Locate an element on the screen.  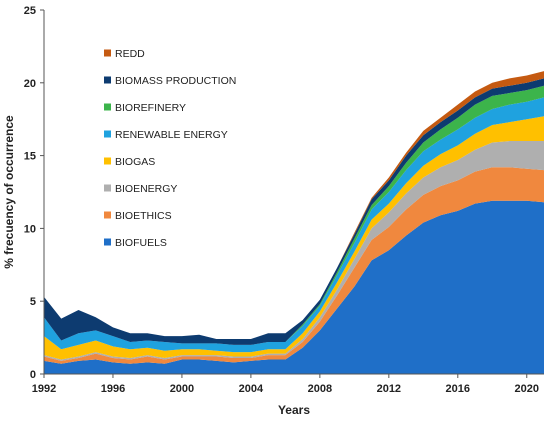
legend-item-biomass-production: BIOMASS PRODUCTION is located at coordinates (170, 81).